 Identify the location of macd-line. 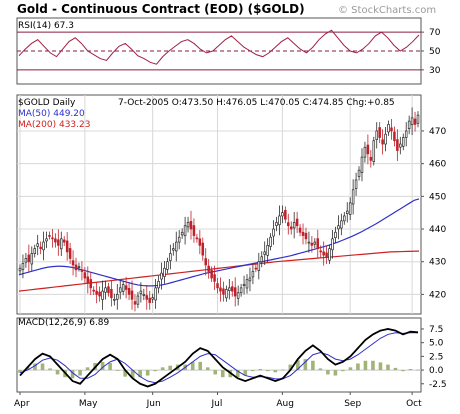
(219, 358).